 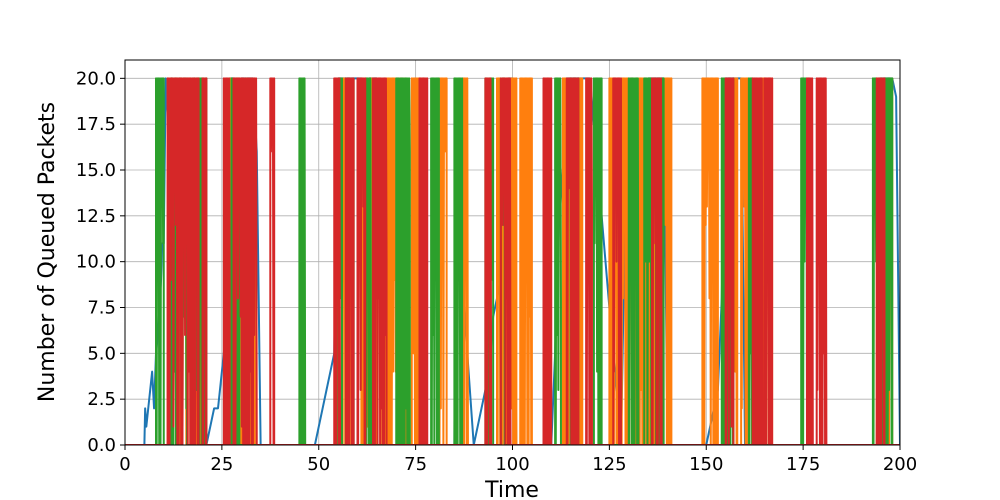 I want to click on x-tick-label: 50, so click(x=318, y=464).